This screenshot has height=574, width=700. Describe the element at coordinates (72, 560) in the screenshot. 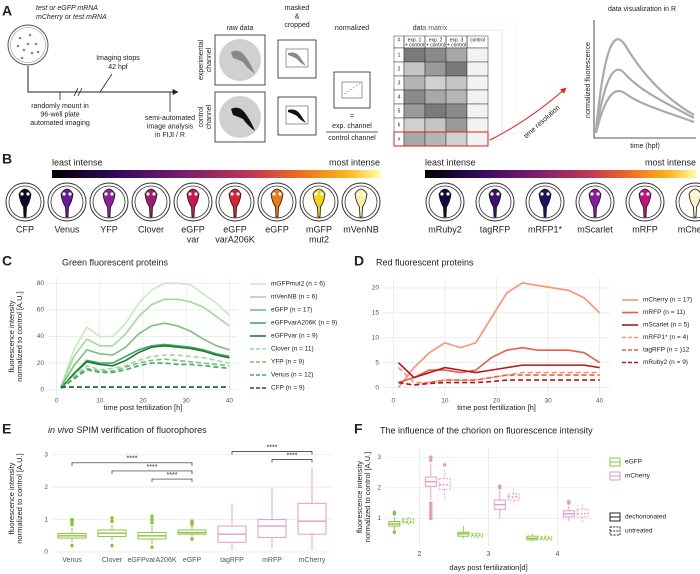

I see `x-tick-label: Venus` at that location.